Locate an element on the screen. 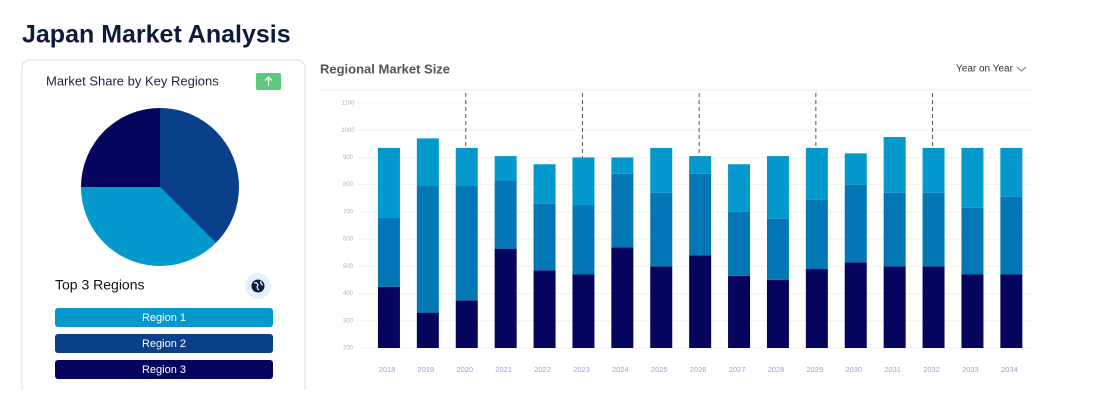  y-tick-label: 900 is located at coordinates (348, 158).